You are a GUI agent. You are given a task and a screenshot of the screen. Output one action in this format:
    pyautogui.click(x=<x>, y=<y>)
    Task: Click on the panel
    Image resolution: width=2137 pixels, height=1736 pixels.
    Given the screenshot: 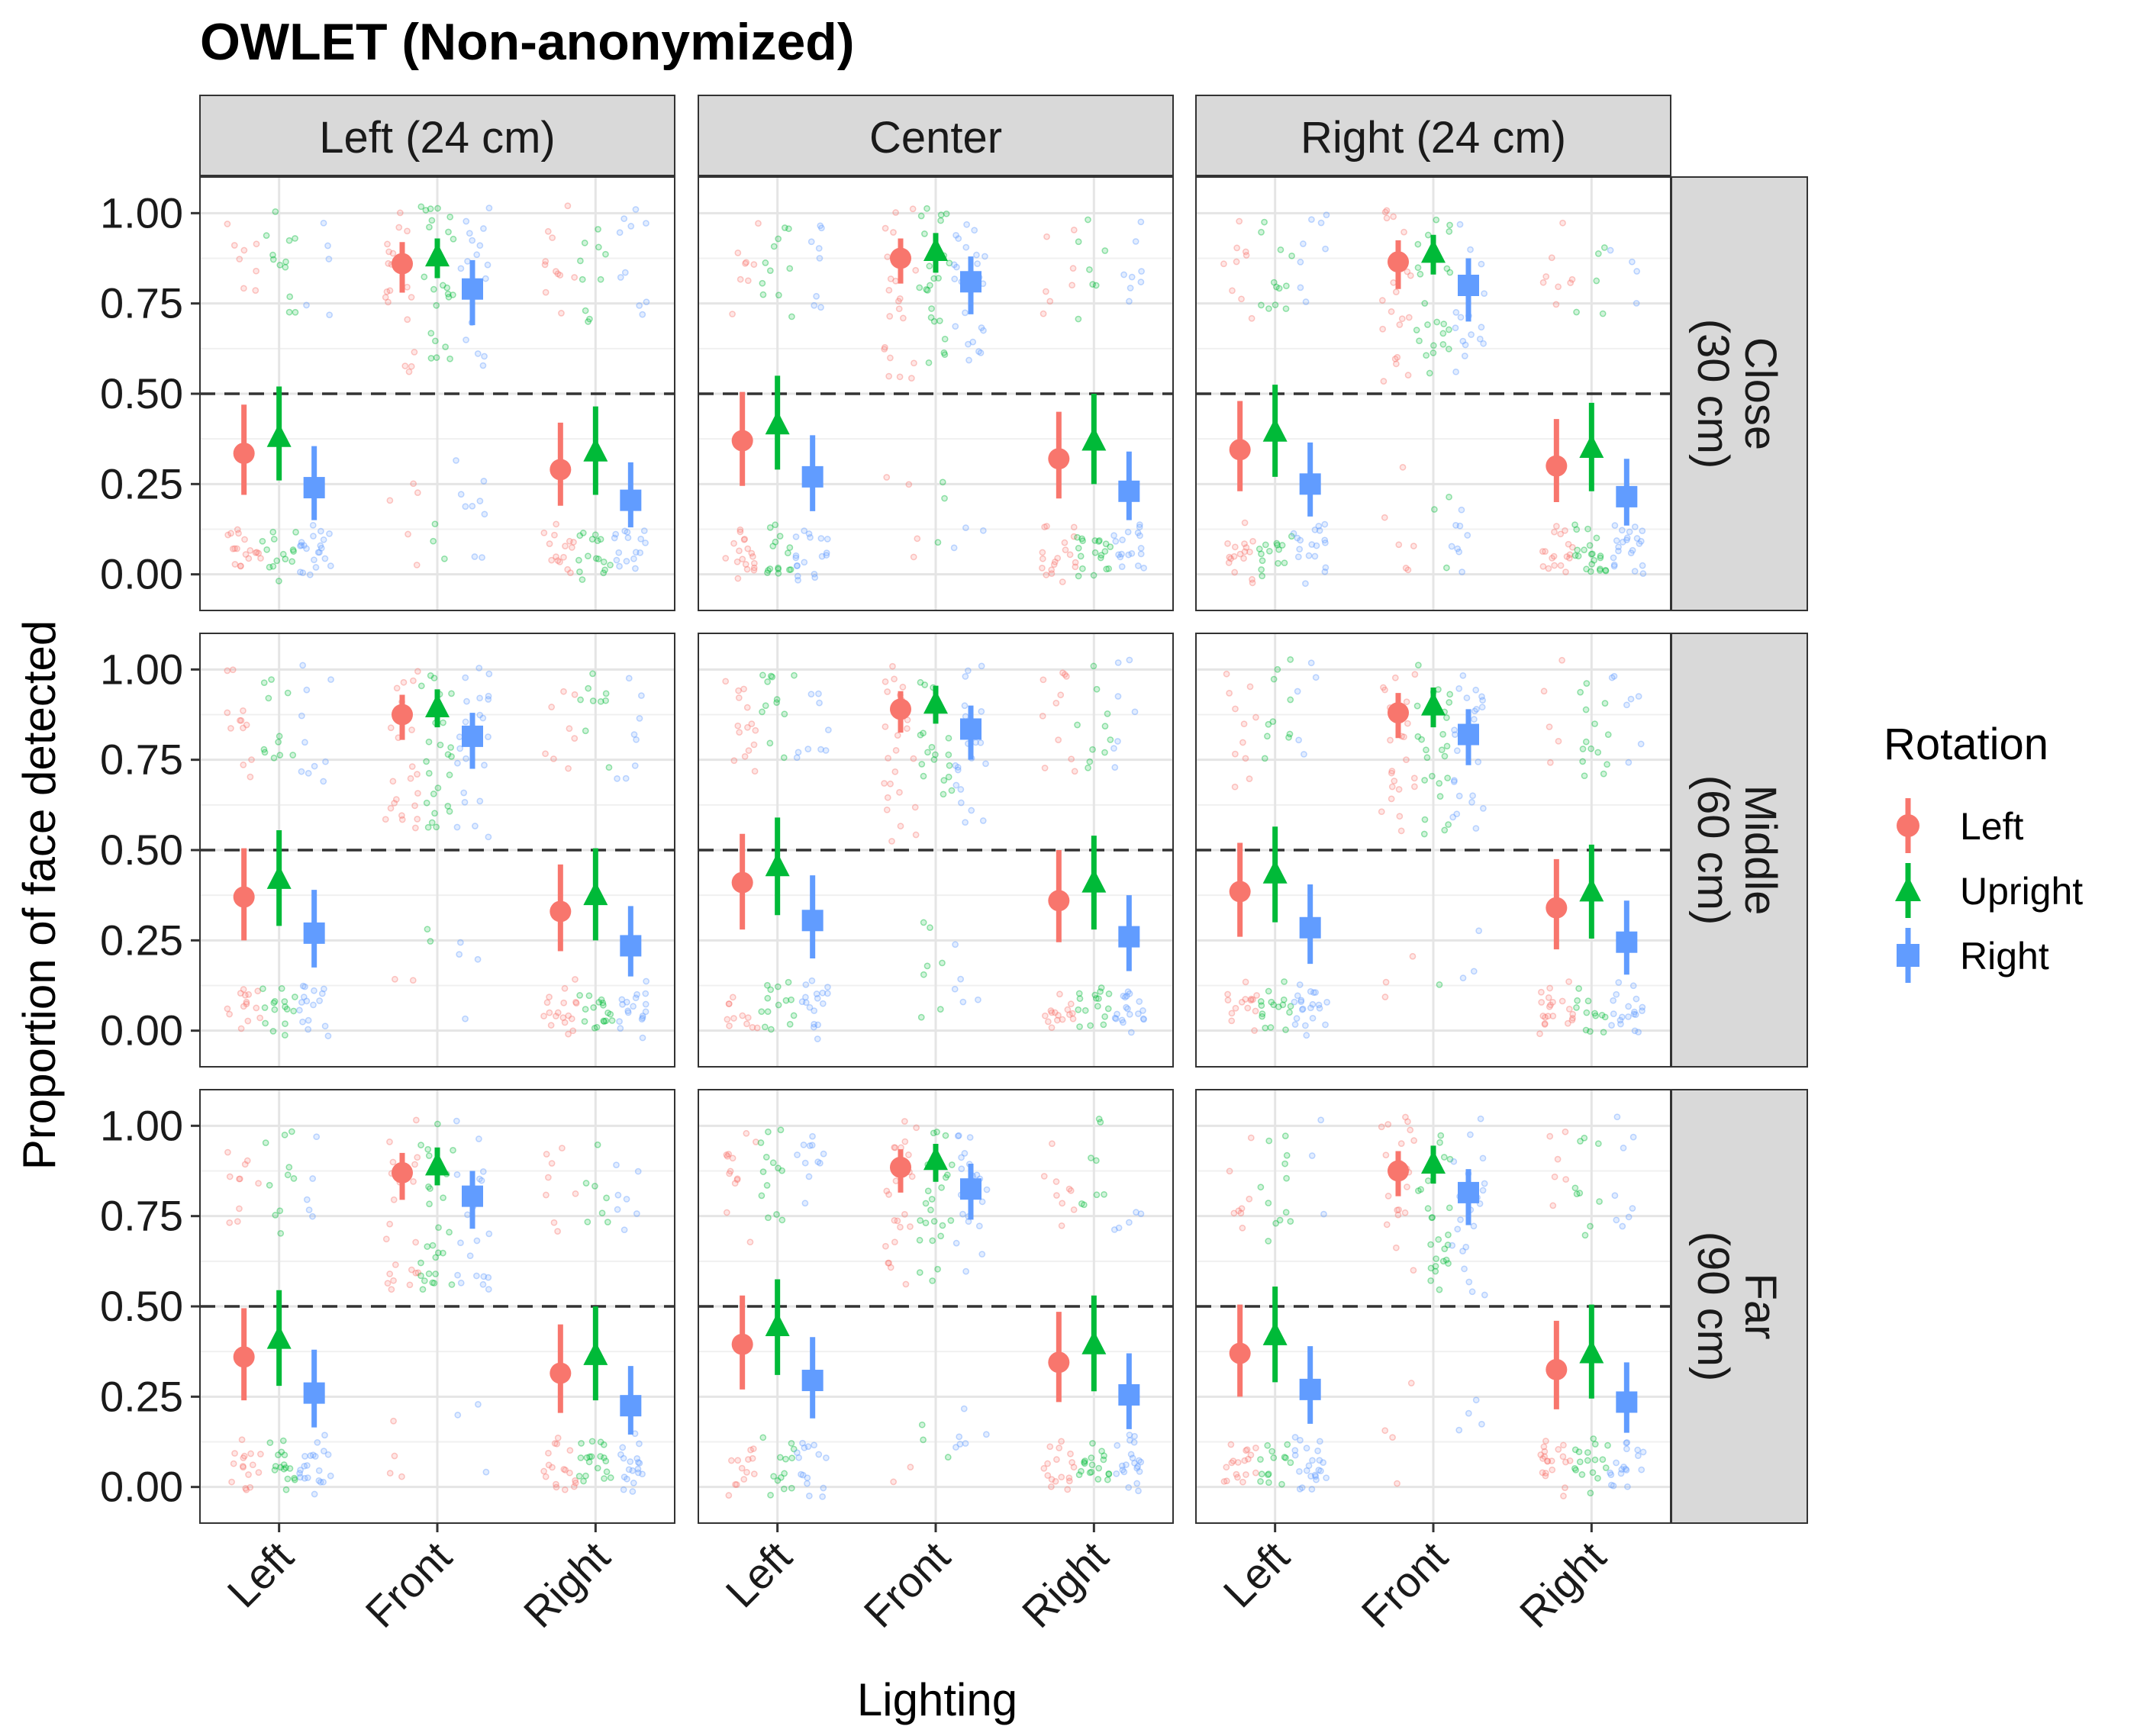 What is the action you would take?
    pyautogui.click(x=437, y=393)
    